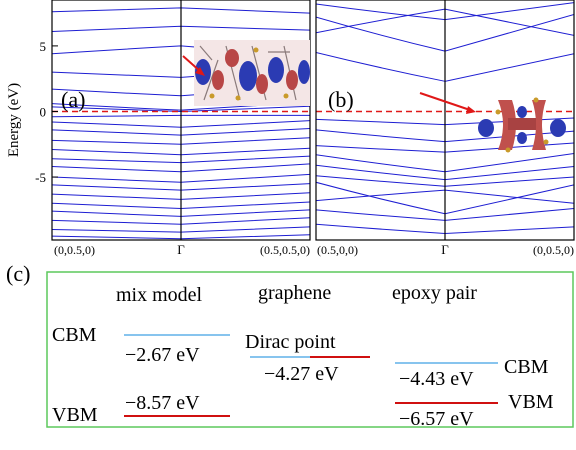 This screenshot has width=576, height=450. Describe the element at coordinates (73, 99) in the screenshot. I see `panel-label-a: (a)` at that location.